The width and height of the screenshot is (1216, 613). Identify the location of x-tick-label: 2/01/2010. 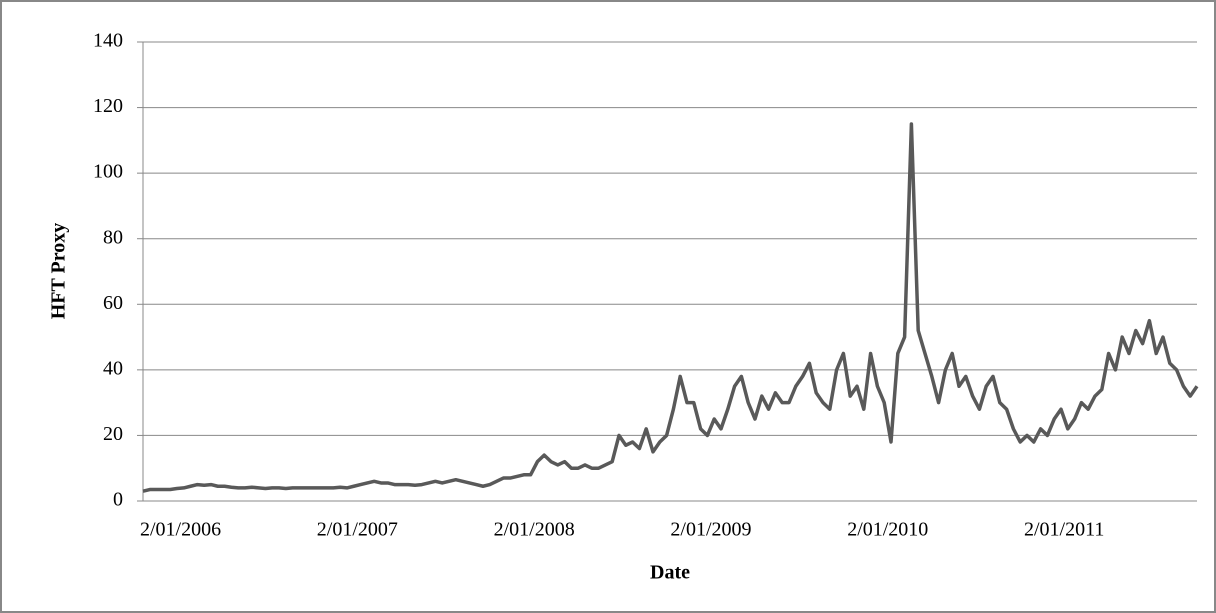
(887, 530).